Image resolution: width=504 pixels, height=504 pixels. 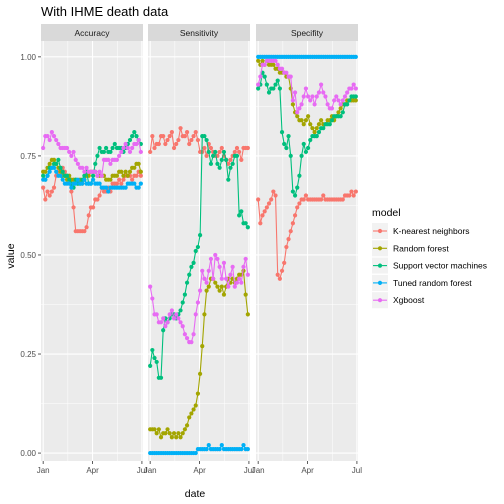 I want to click on x-tick-label: Apr, so click(x=92, y=470).